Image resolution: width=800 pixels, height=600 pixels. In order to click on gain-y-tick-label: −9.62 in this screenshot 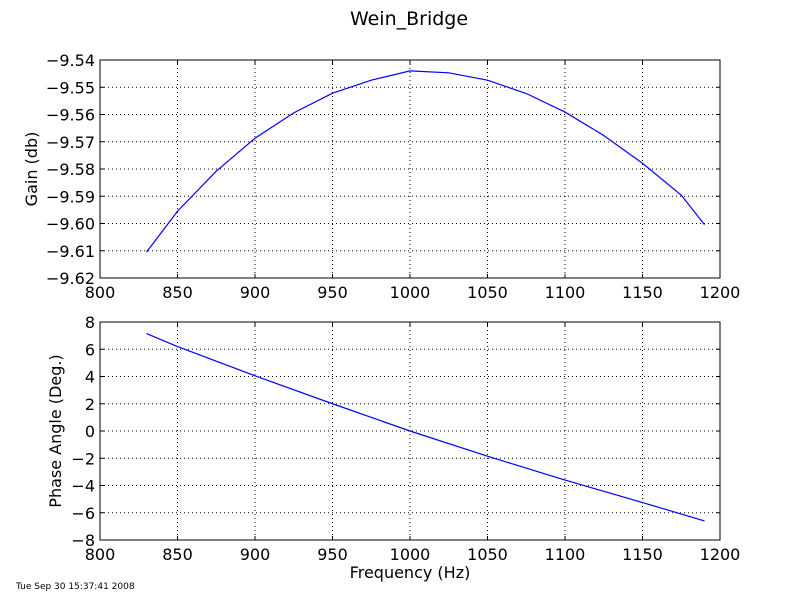, I will do `click(70, 278)`.